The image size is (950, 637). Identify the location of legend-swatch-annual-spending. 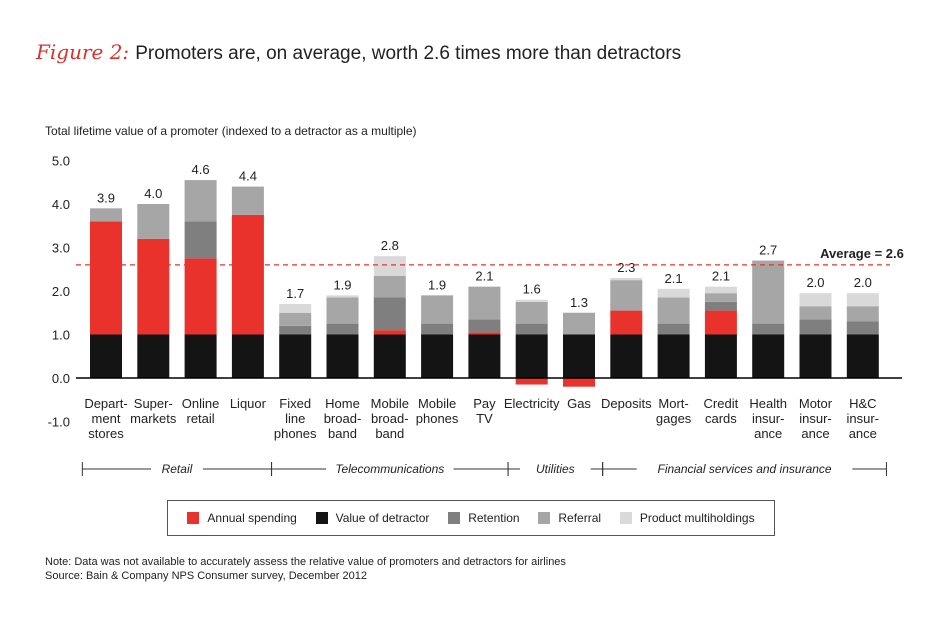
(193, 518).